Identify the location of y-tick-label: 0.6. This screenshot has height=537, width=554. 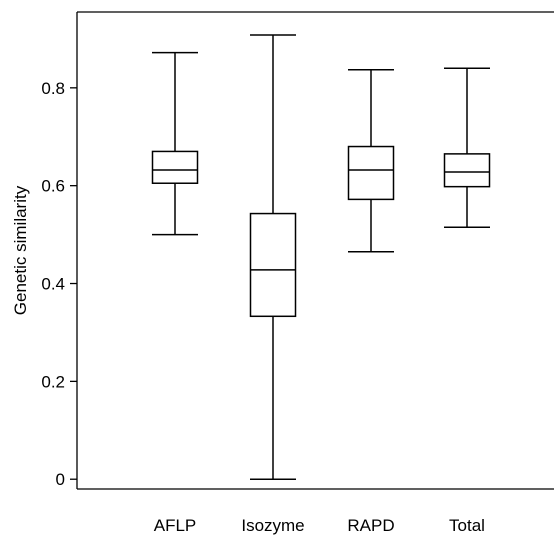
(53, 186).